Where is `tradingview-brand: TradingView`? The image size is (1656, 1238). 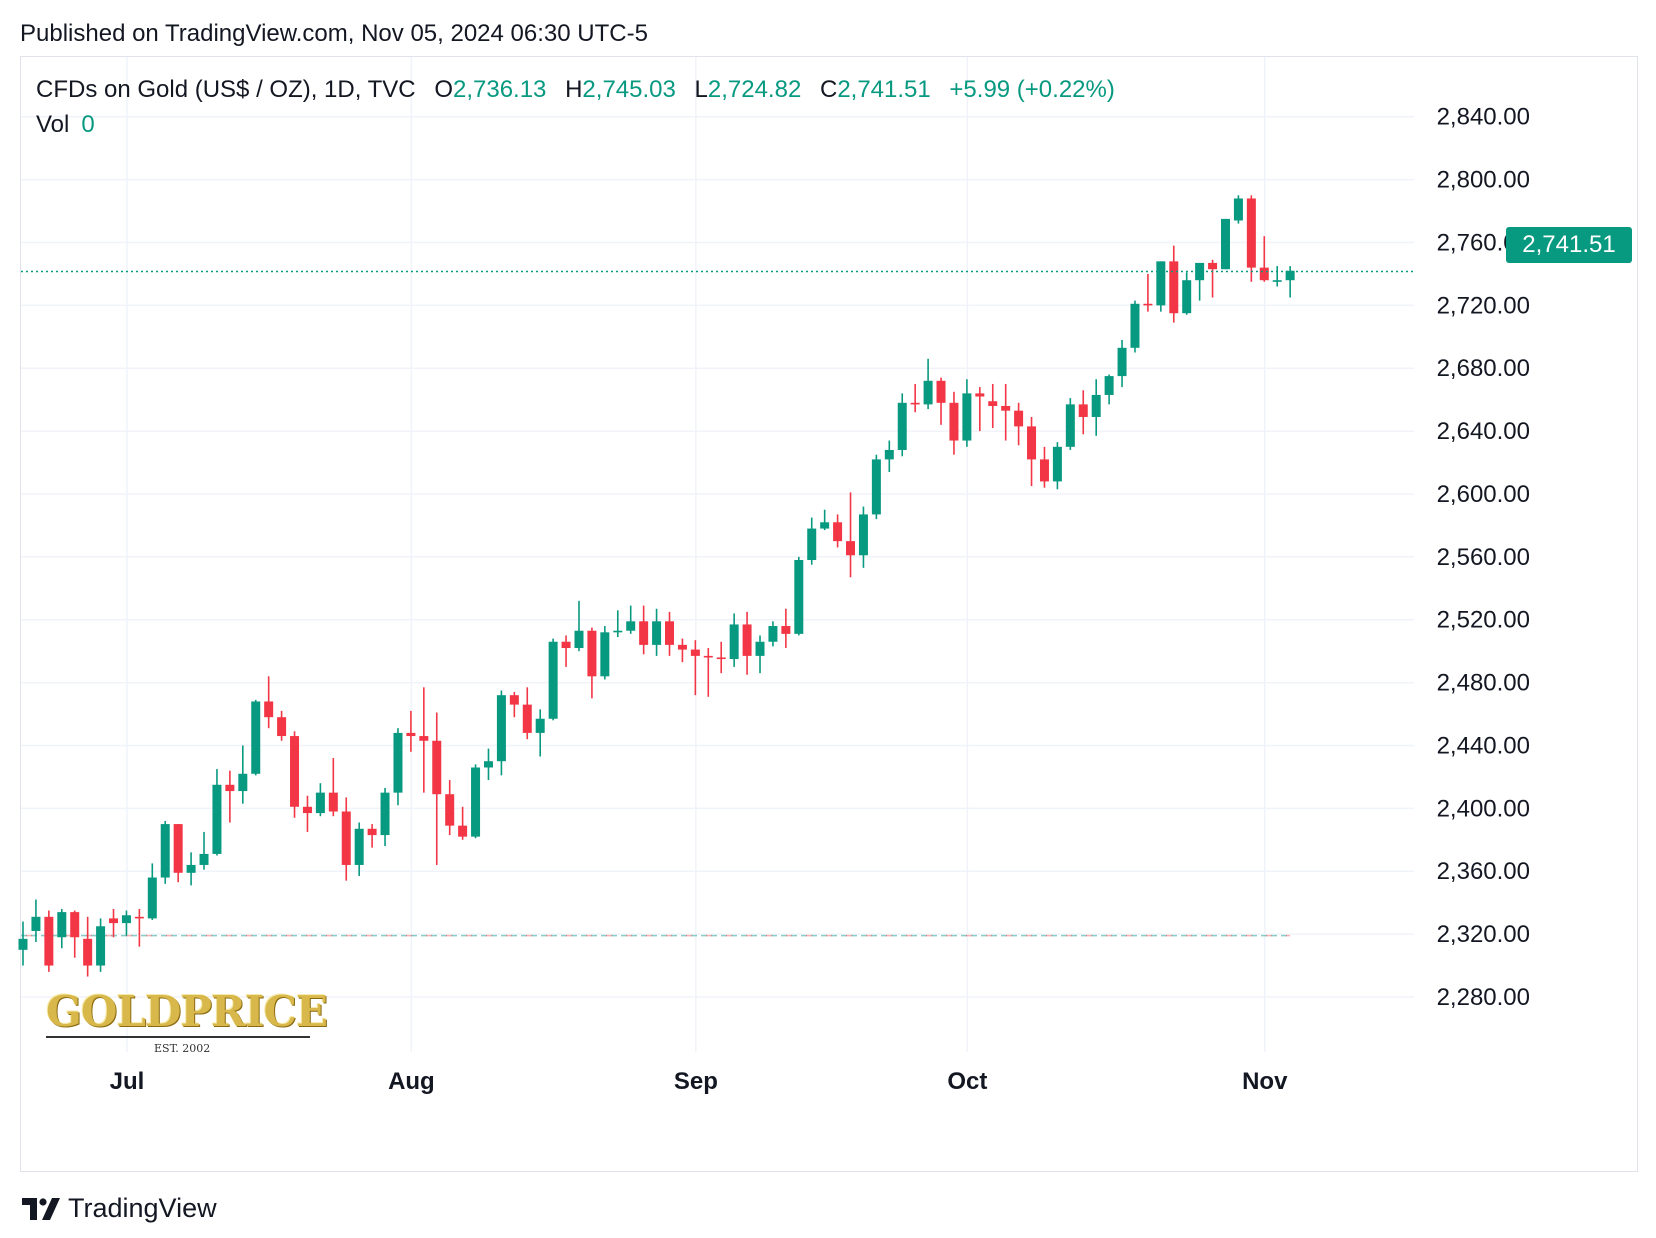
tradingview-brand: TradingView is located at coordinates (119, 1208).